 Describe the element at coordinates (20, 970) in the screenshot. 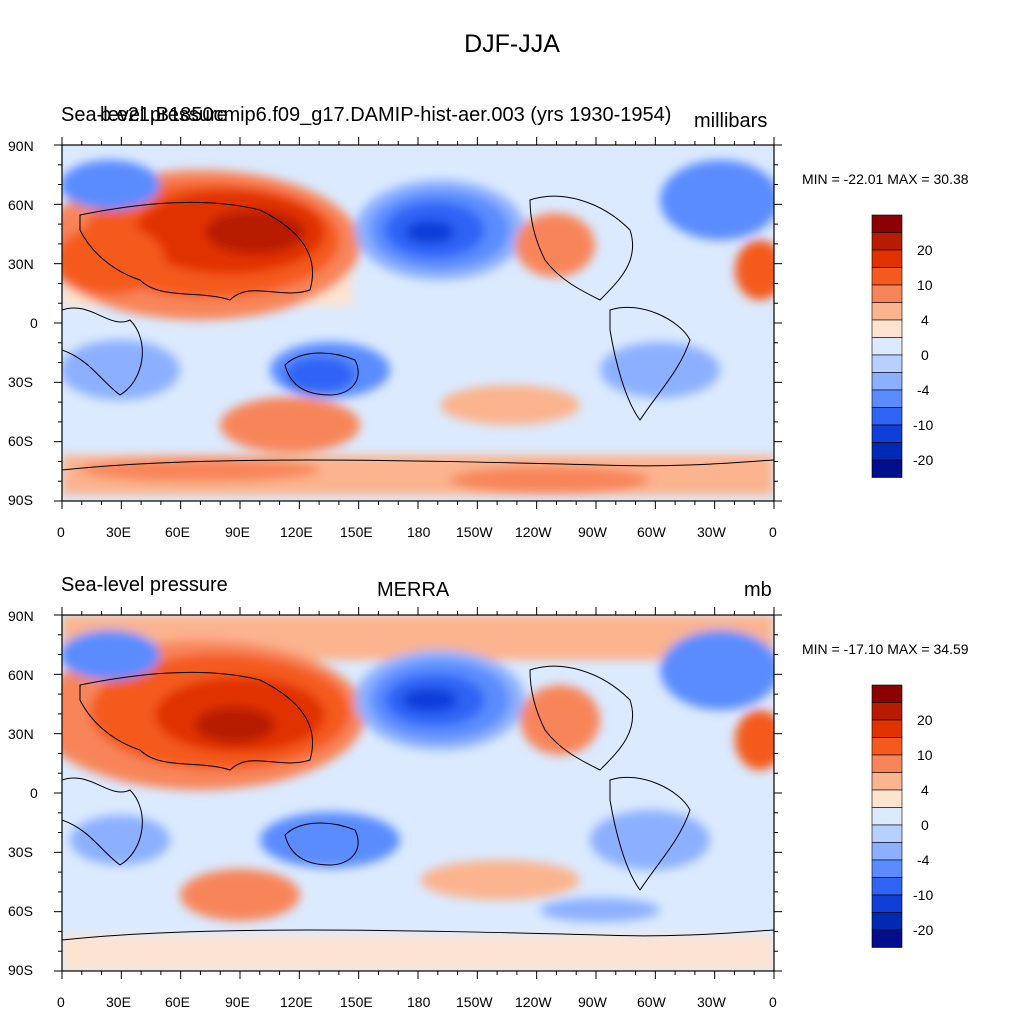

I see `bottom-lat-label: 90S` at that location.